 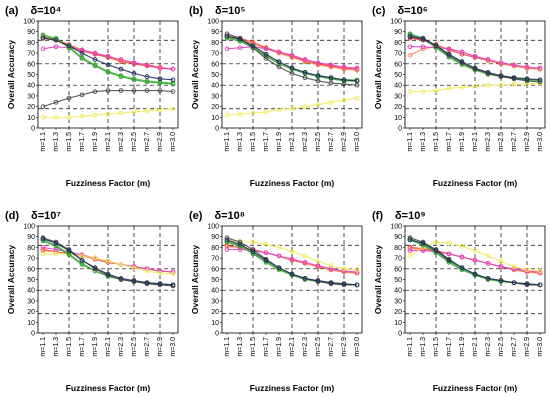 What do you see at coordinates (462, 347) in the screenshot?
I see `x-tick-label: m=1.9` at bounding box center [462, 347].